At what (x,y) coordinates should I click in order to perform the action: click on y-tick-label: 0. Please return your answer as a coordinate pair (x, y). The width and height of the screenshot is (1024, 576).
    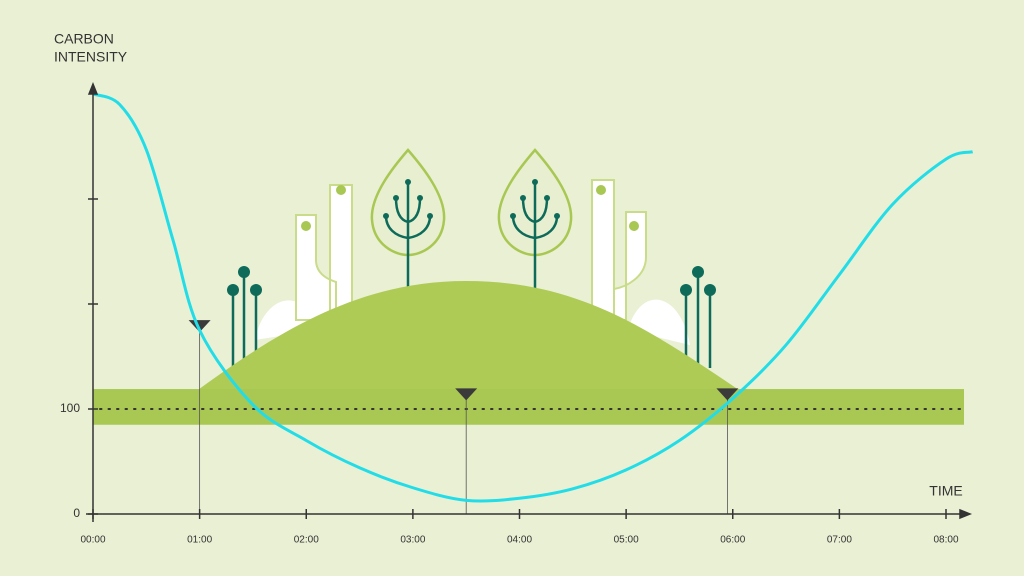
    Looking at the image, I should click on (76, 513).